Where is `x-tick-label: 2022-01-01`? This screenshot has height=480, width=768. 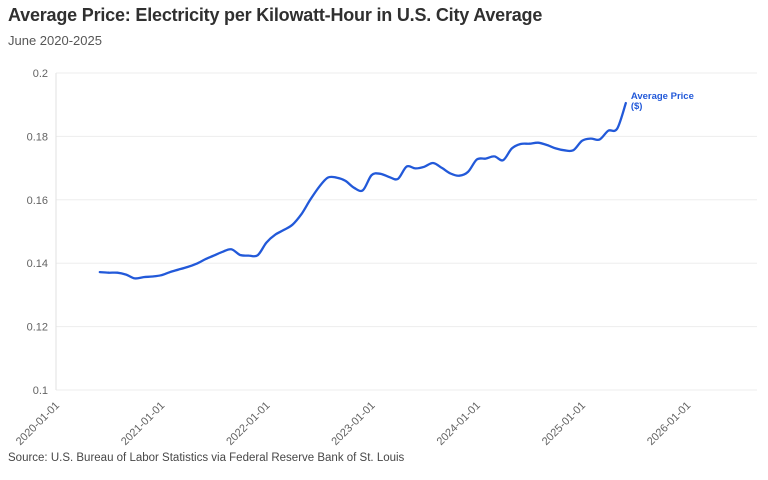 x-tick-label: 2022-01-01 is located at coordinates (248, 424).